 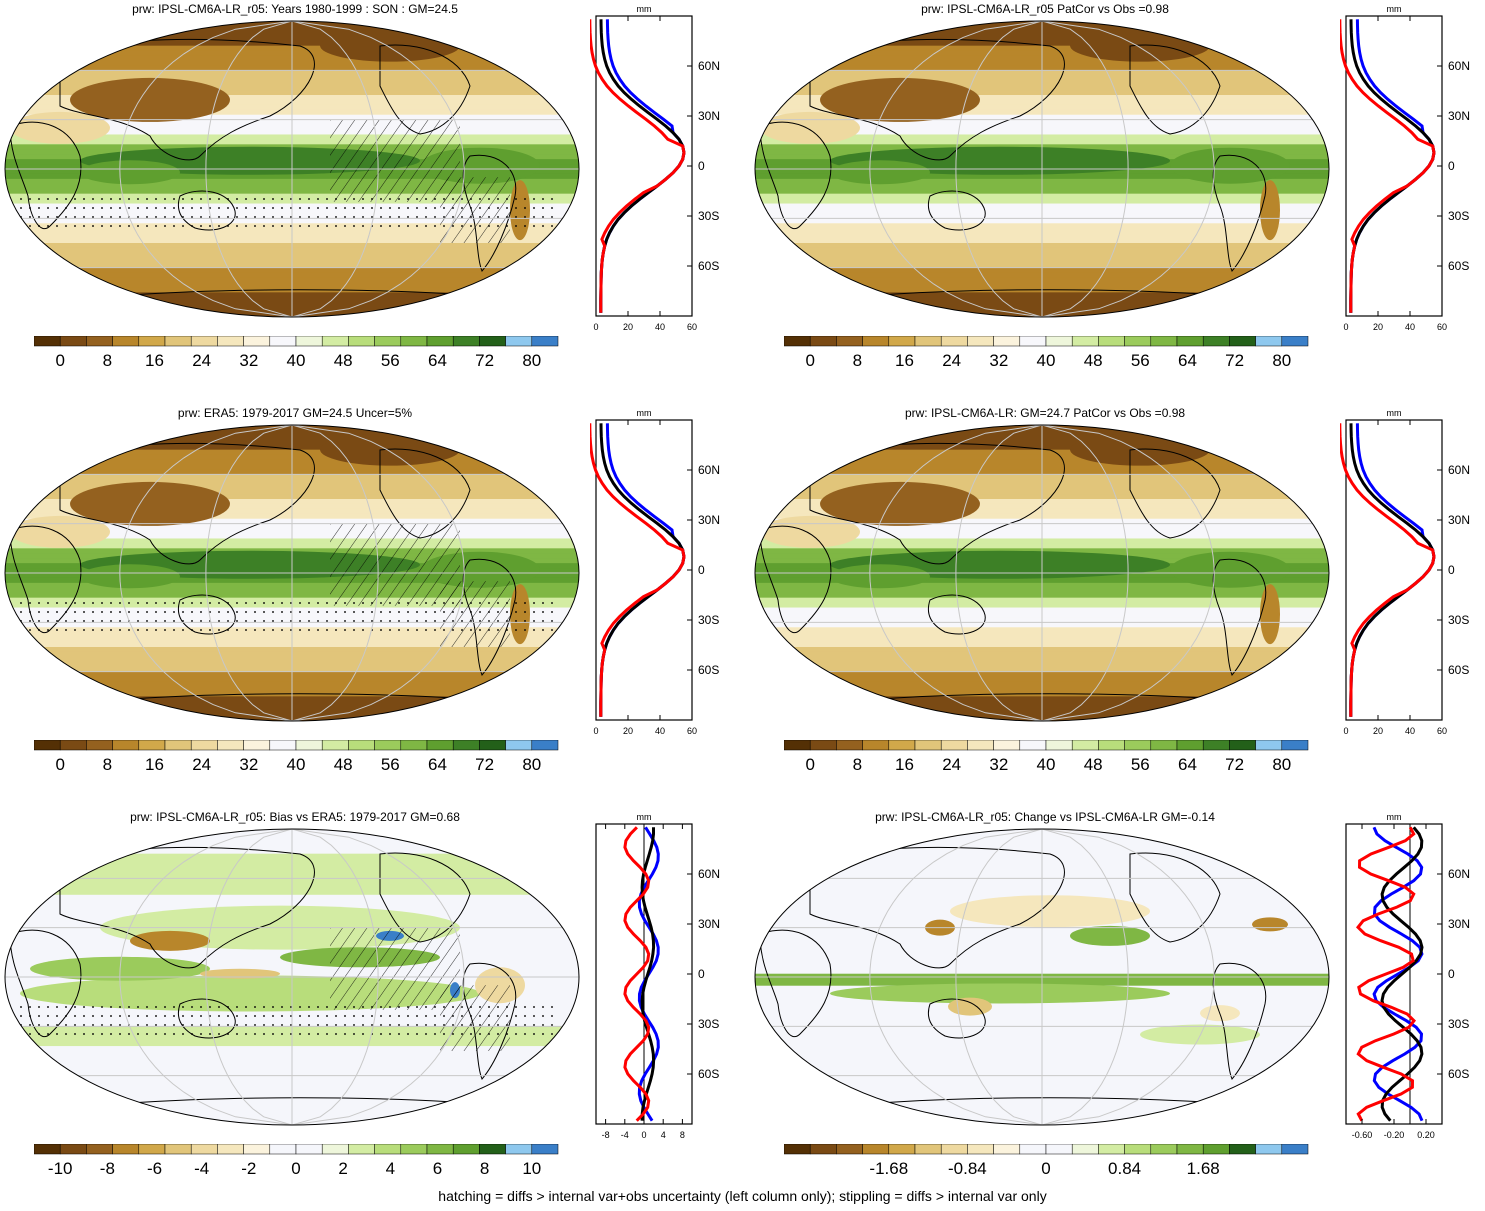 What do you see at coordinates (248, 1168) in the screenshot?
I see `colorbar-label: -2` at bounding box center [248, 1168].